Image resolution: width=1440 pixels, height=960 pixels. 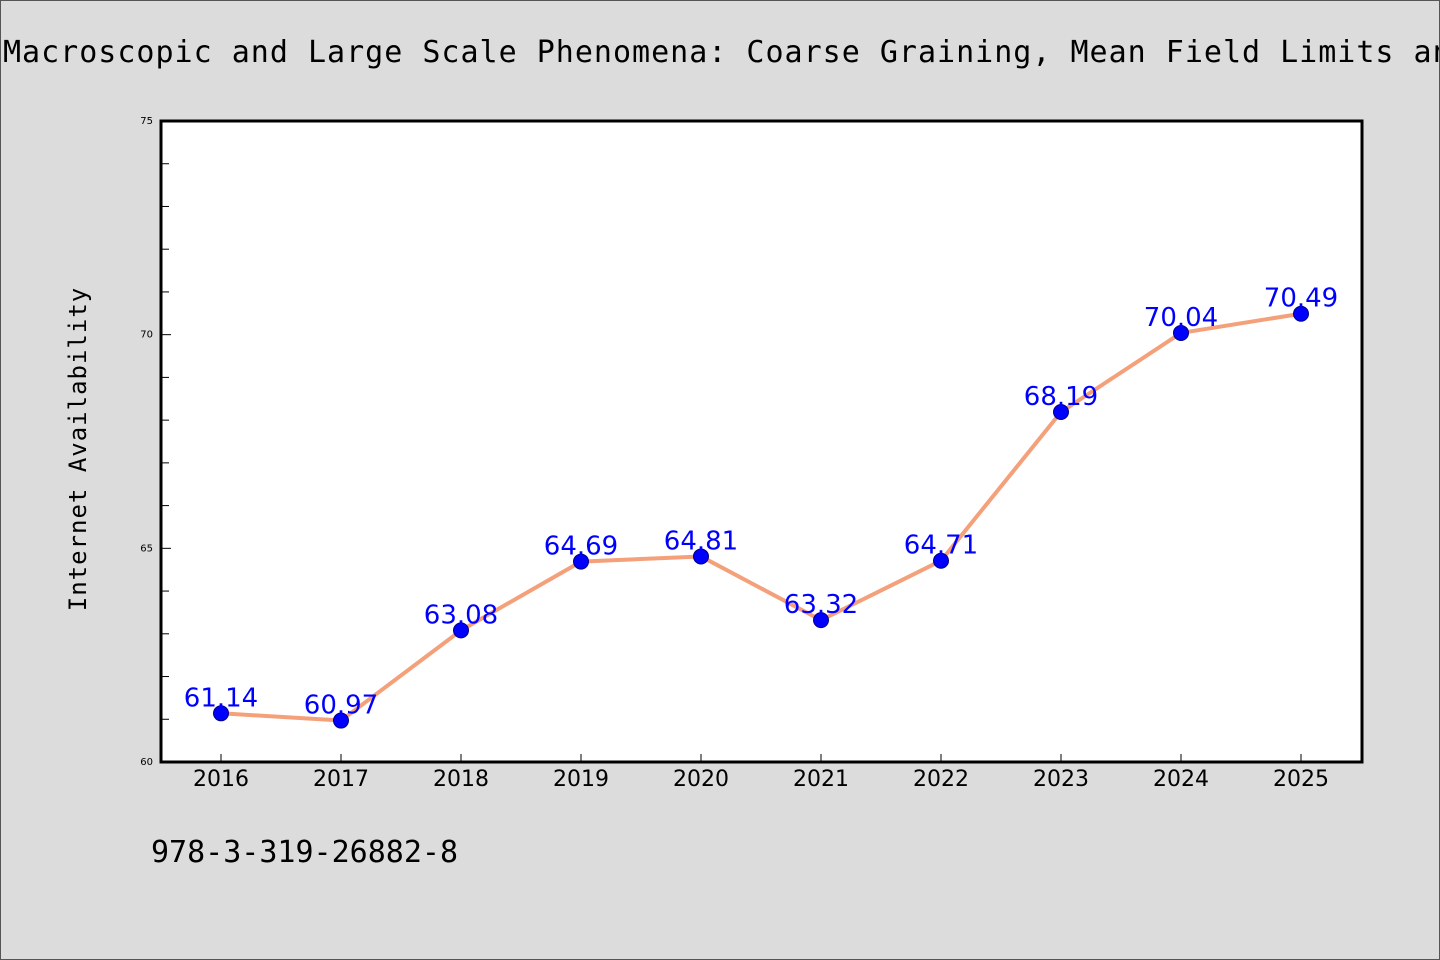 What do you see at coordinates (941, 546) in the screenshot?
I see `data-label: 64.71` at bounding box center [941, 546].